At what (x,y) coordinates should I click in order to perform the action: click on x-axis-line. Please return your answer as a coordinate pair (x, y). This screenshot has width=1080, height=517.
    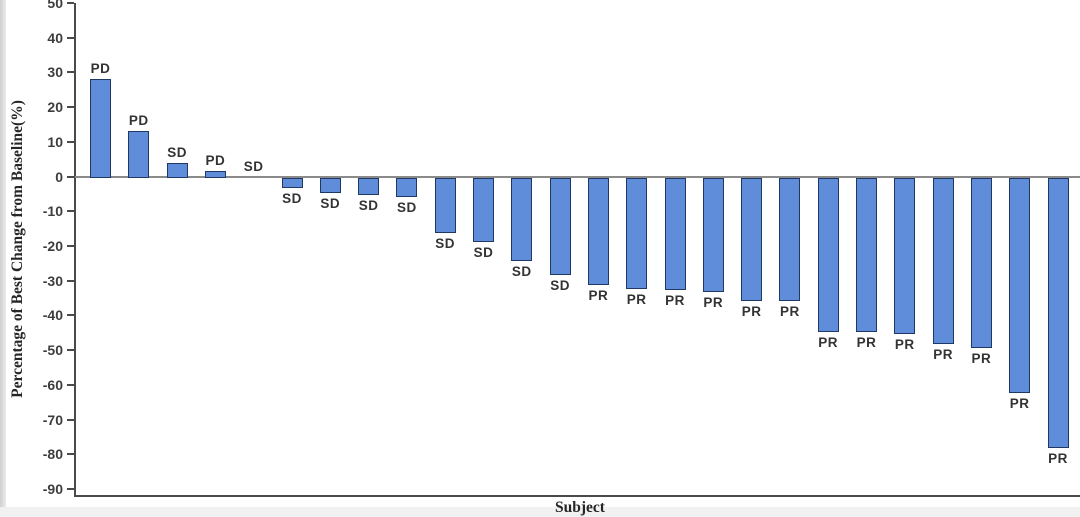
    Looking at the image, I should click on (577, 496).